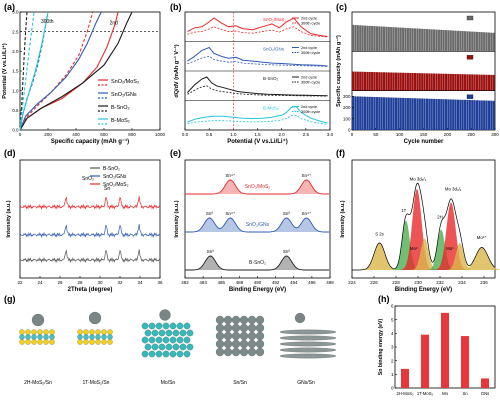  What do you see at coordinates (352, 134) in the screenshot?
I see `panel-c-x-tick-label: 0` at bounding box center [352, 134].